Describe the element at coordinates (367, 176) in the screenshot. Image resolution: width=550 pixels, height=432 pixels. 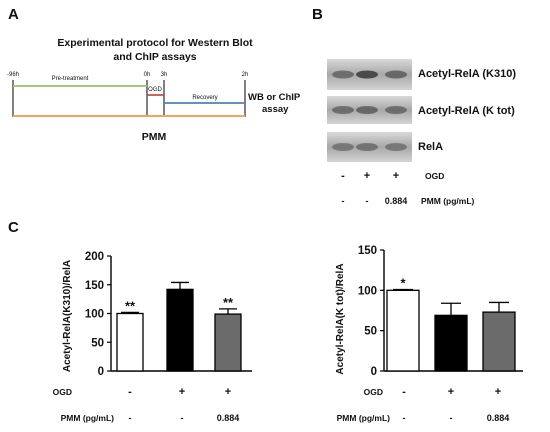
I see `b-ogd-value-2: +` at that location.